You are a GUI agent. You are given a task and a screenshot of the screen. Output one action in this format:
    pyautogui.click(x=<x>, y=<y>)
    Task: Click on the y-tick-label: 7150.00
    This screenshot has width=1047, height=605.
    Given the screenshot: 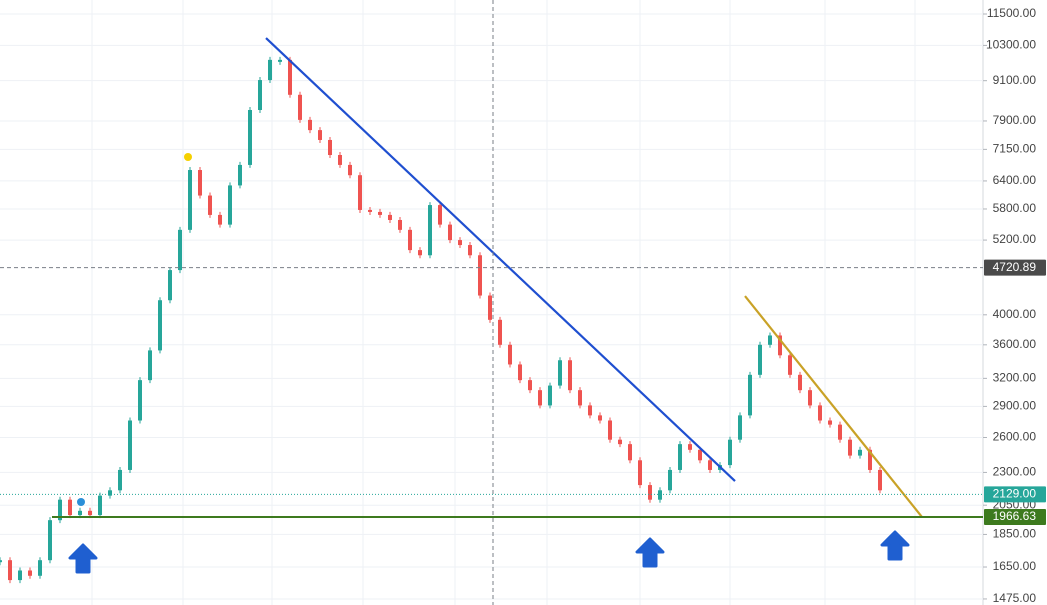 What is the action you would take?
    pyautogui.click(x=1015, y=149)
    